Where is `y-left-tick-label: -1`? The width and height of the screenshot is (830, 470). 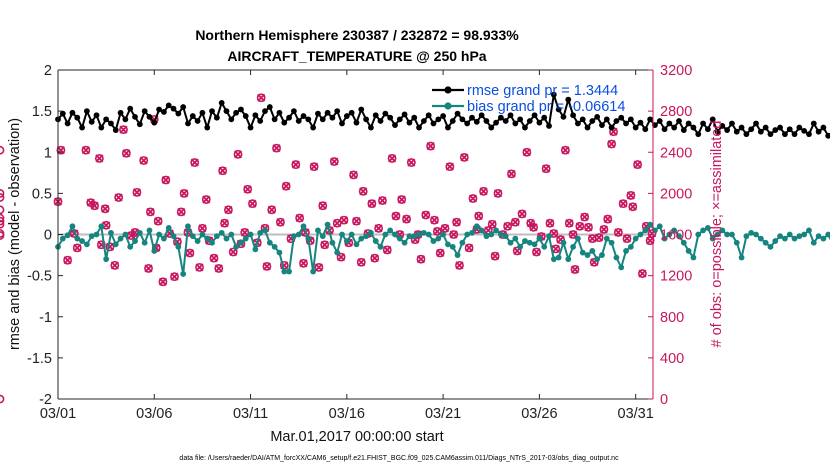
y-left-tick-label: -1 is located at coordinates (45, 318).